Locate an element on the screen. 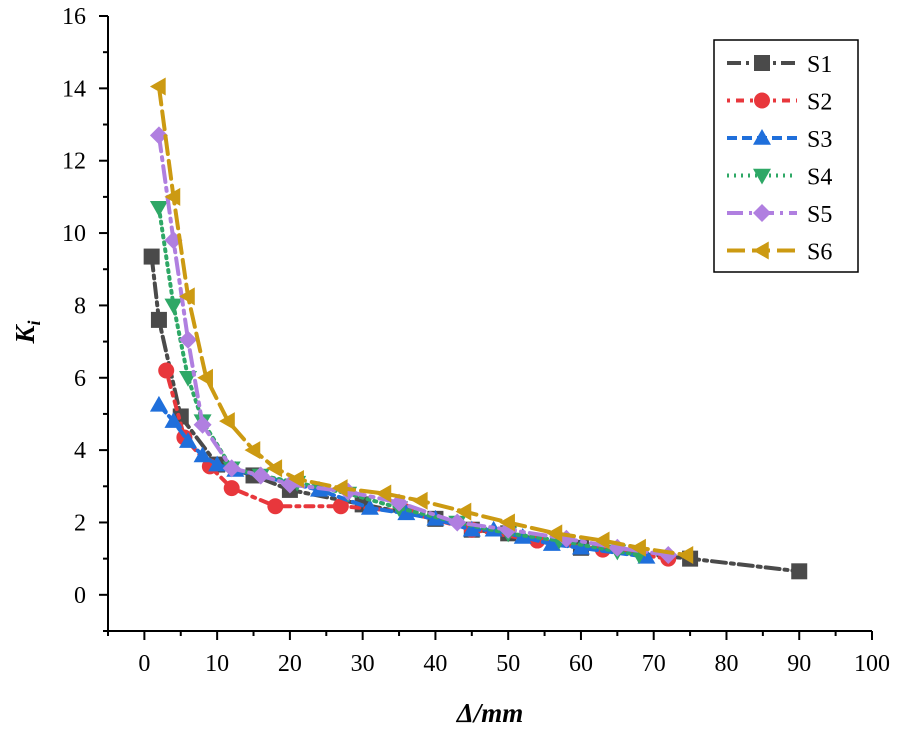 Image resolution: width=897 pixels, height=735 pixels. legend-marker-S2 is located at coordinates (762, 100).